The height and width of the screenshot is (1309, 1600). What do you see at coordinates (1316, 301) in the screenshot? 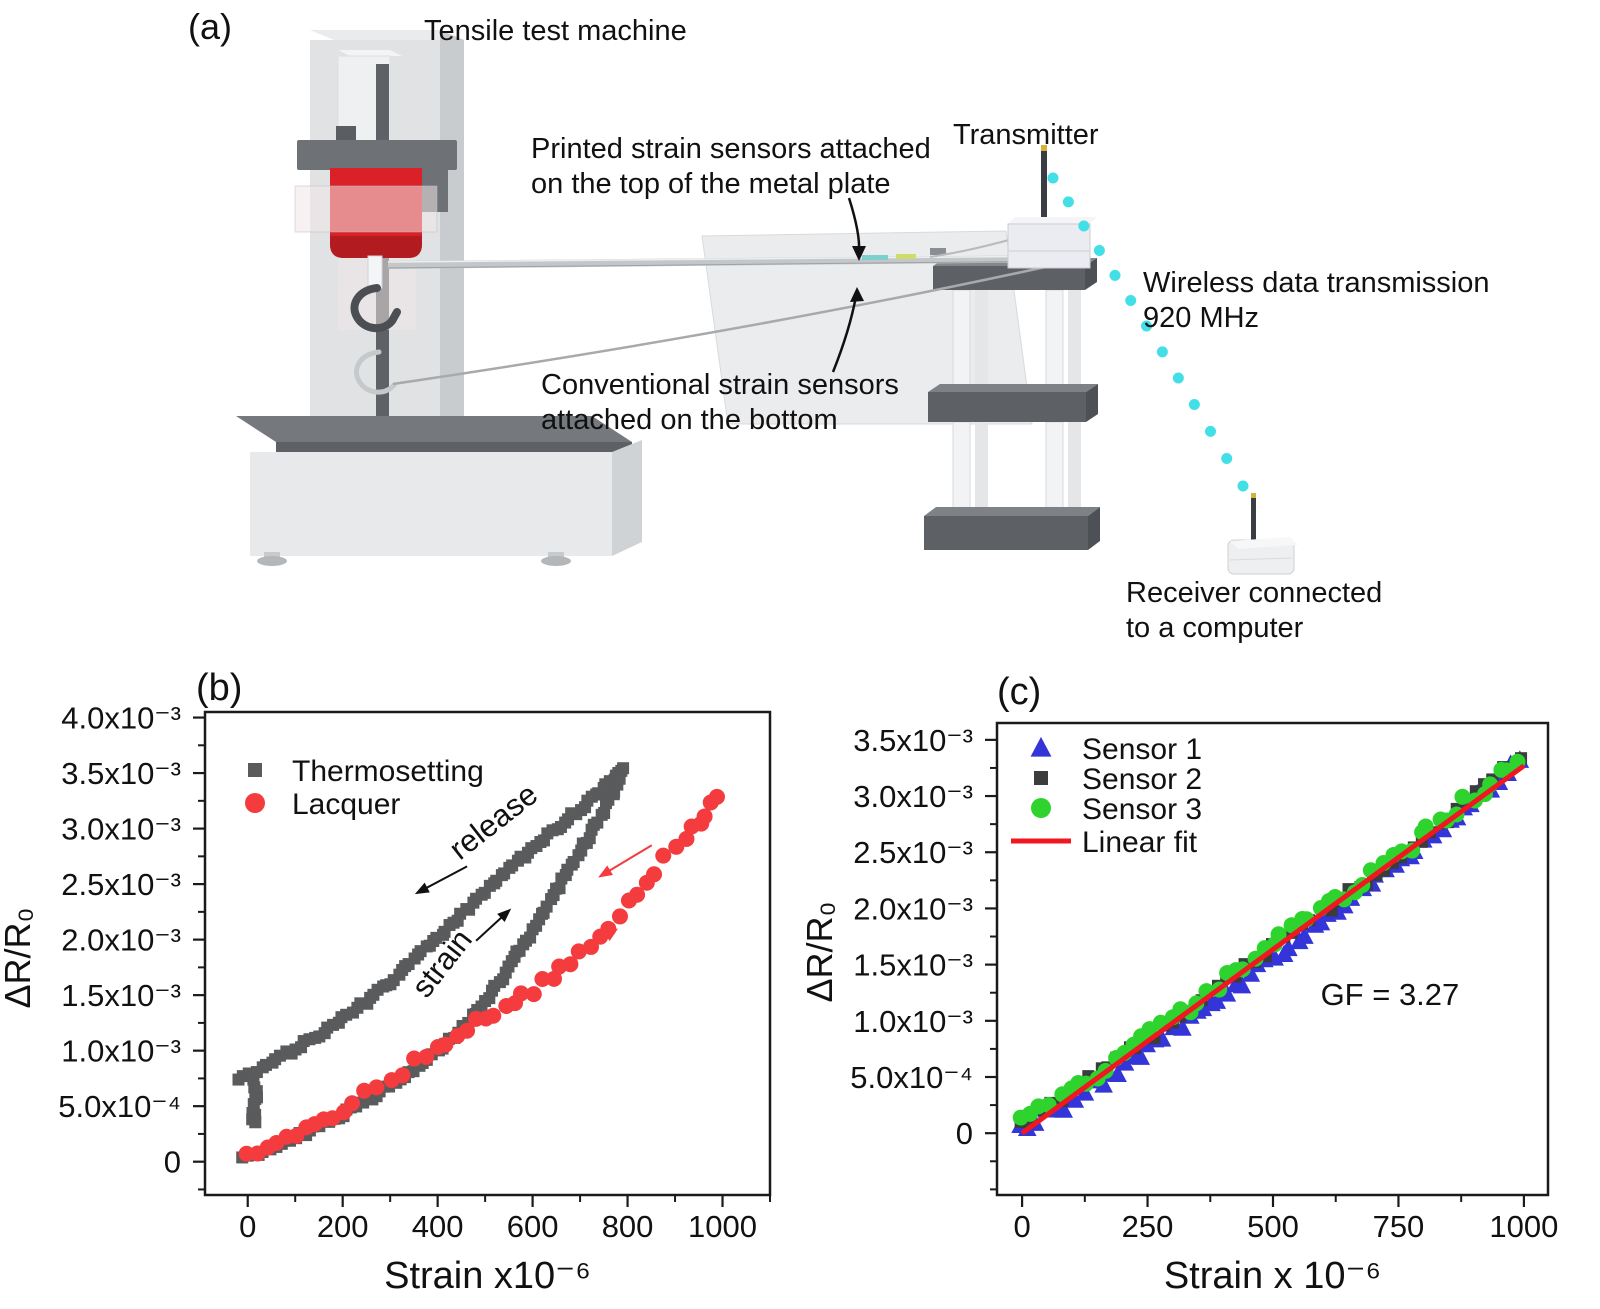
I see `wireless-label: Wireless data transmission 920 MHz` at bounding box center [1316, 301].